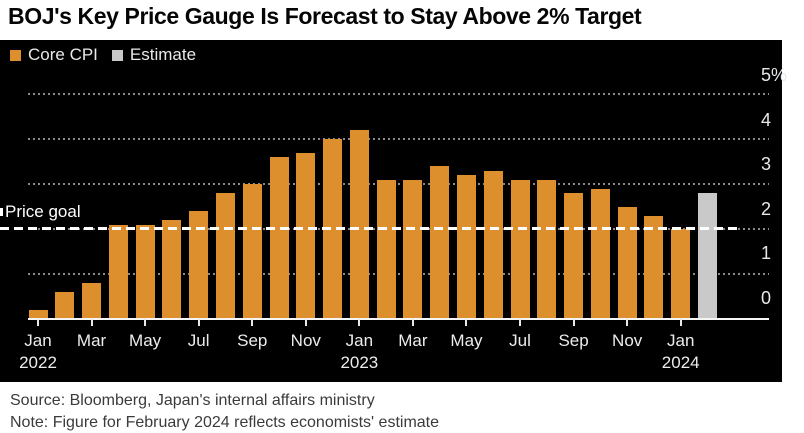 The image size is (804, 433). Describe the element at coordinates (600, 253) in the screenshot. I see `bar-oct-2023` at that location.